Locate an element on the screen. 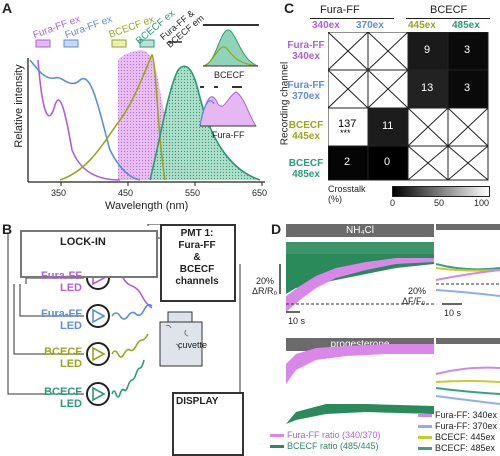 Image resolution: width=500 pixels, height=456 pixels. legend-item-fura-ratio: Fura-FF ratio (340/370) is located at coordinates (325, 435).